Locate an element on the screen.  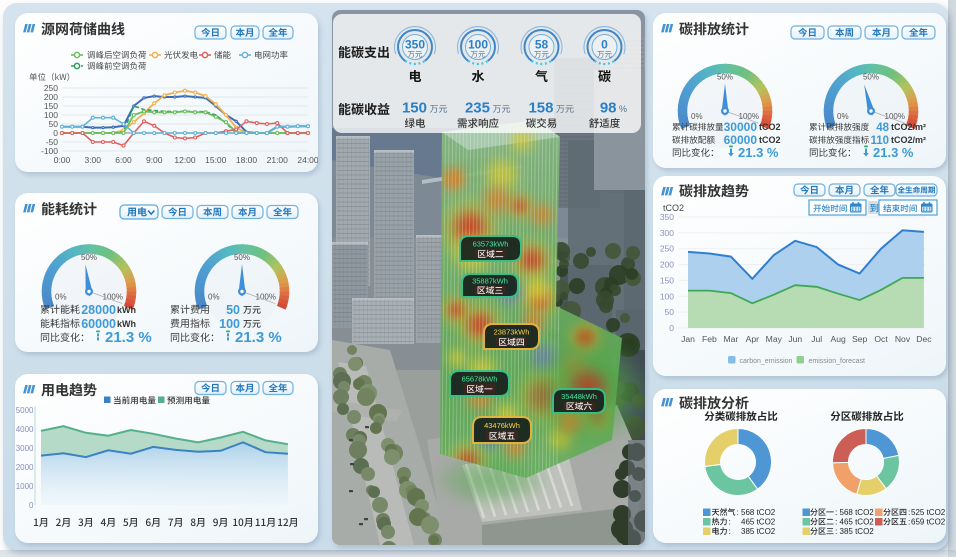
svg-text: 98 is located at coordinates (608, 108).